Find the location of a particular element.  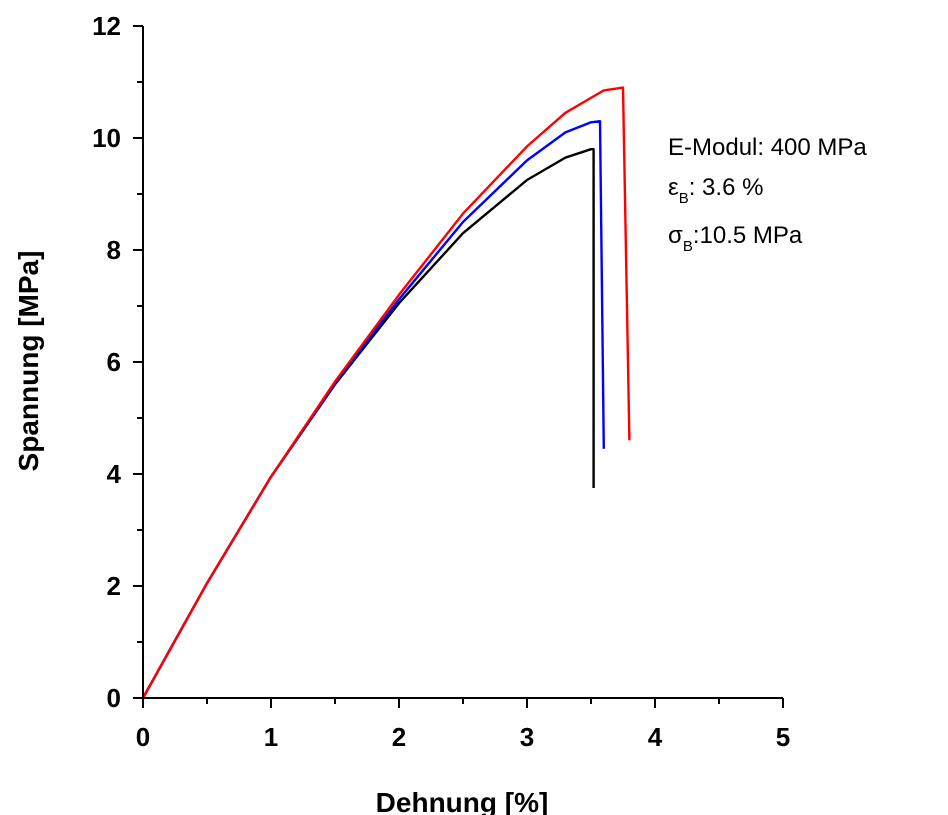

x-axis-title: Dehnung [%] is located at coordinates (462, 801).